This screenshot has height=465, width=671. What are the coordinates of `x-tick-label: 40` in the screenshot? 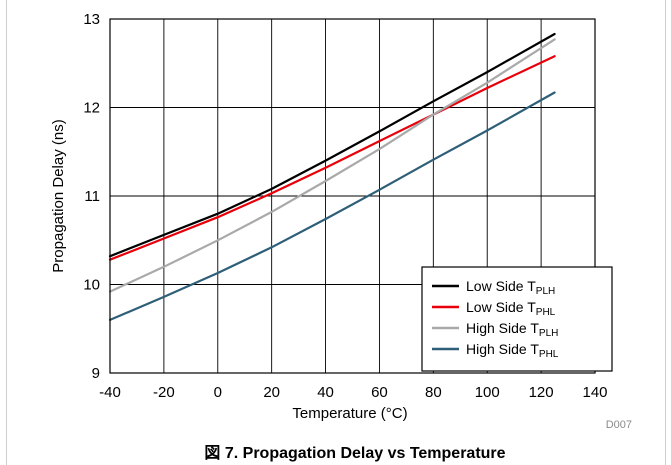 It's located at (325, 392).